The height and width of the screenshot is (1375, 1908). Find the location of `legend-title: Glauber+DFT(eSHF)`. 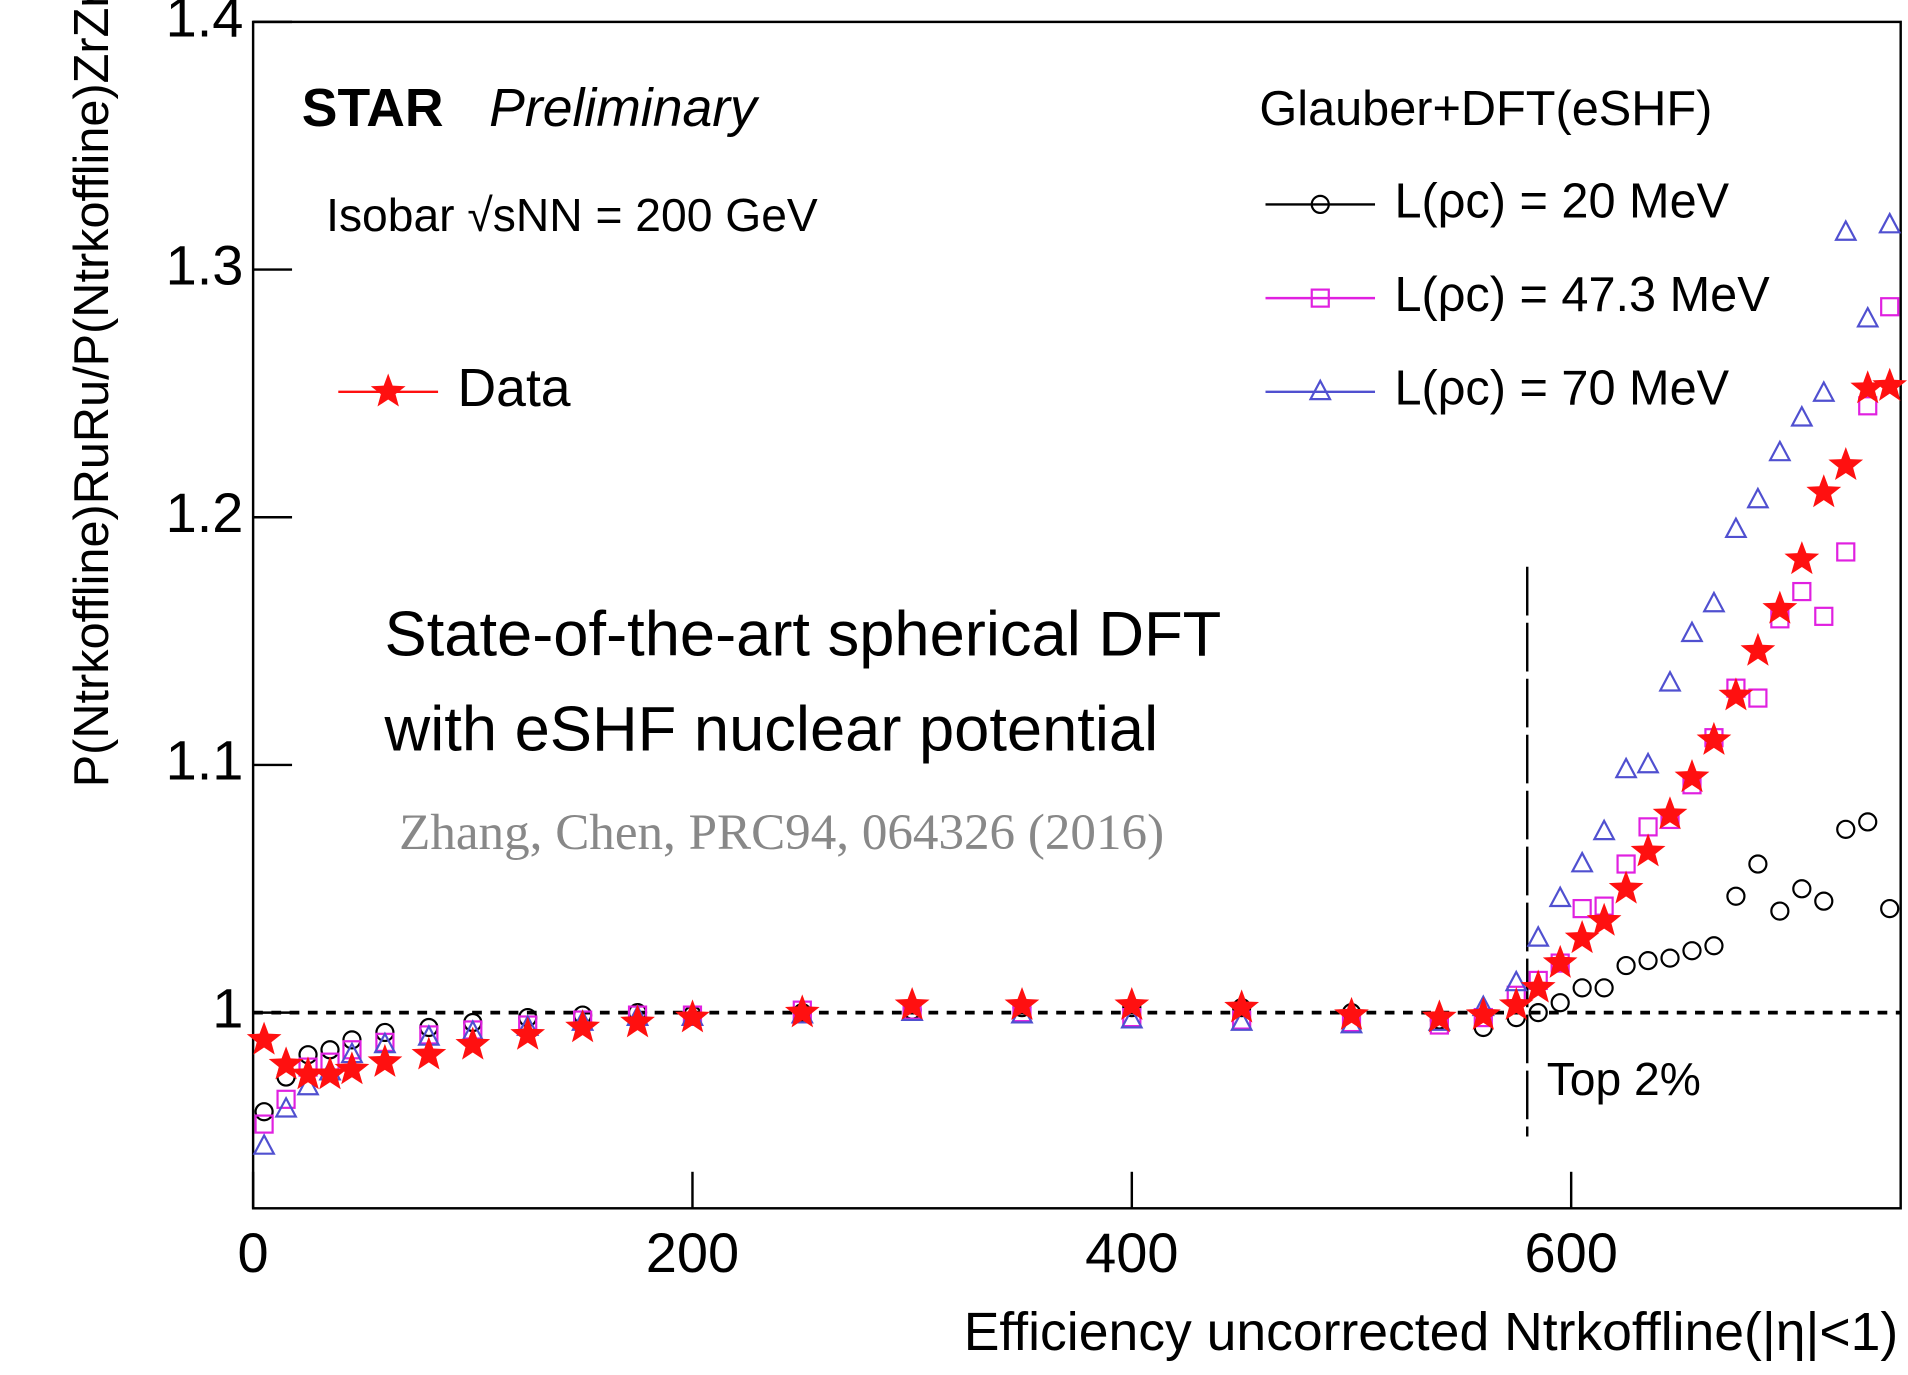

legend-title: Glauber+DFT(eSHF) is located at coordinates (1485, 109).